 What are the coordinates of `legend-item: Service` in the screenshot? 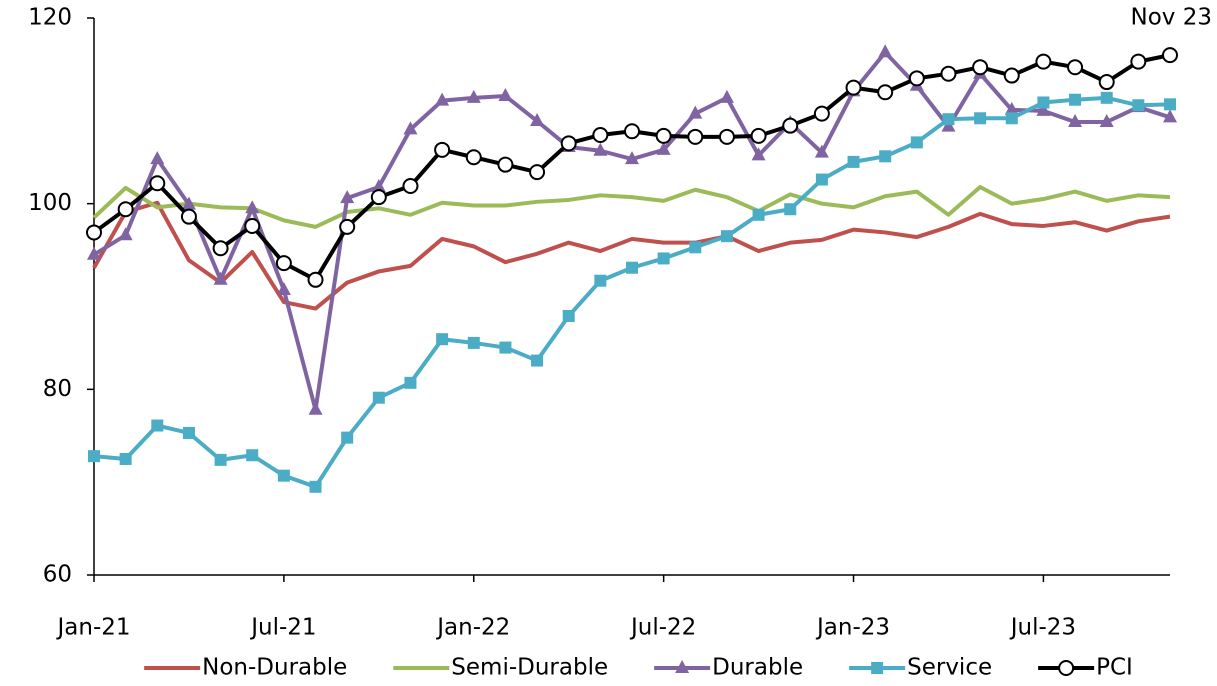 It's located at (920, 668).